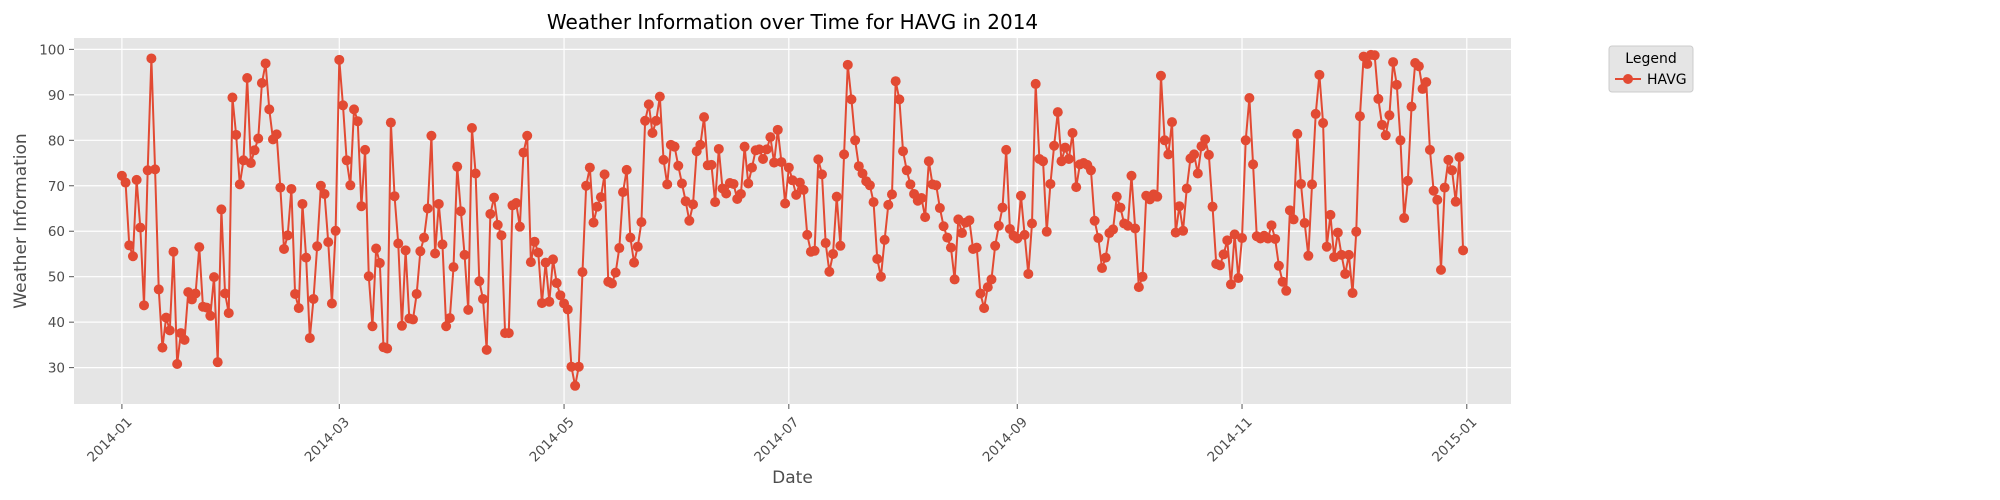 The width and height of the screenshot is (2000, 500). Describe the element at coordinates (52, 50) in the screenshot. I see `y-tick-label: 100` at that location.